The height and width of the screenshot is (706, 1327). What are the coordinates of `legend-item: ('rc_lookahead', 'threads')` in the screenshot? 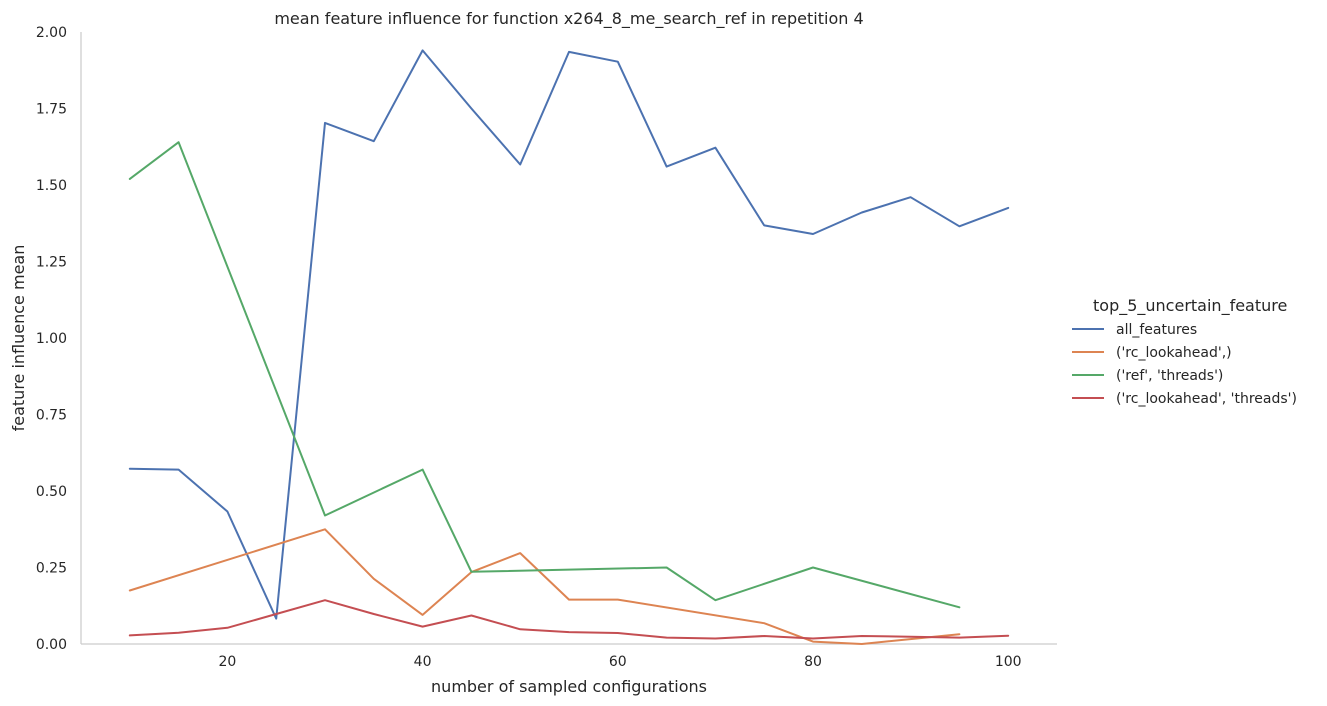 It's located at (1184, 399).